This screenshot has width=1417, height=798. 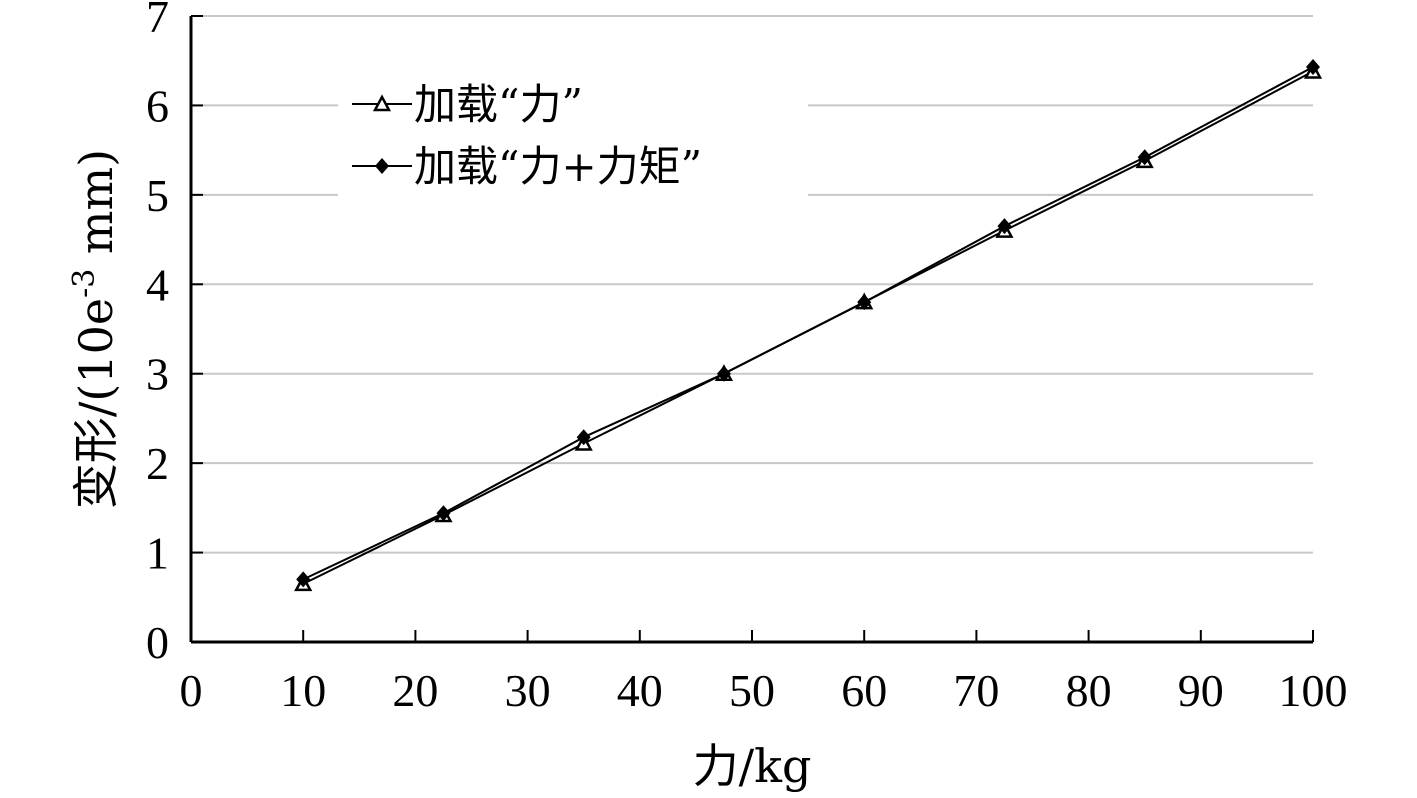 I want to click on y-tick-label-5: 5, so click(x=157, y=195).